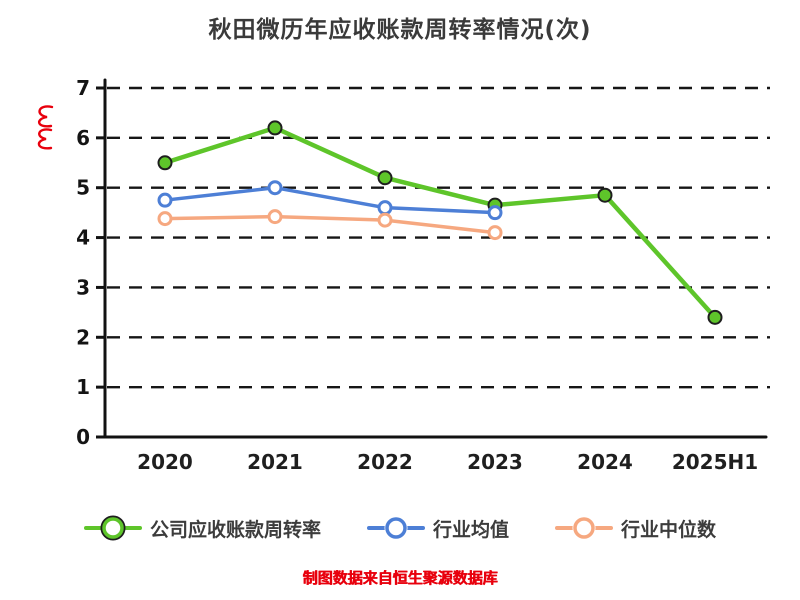 Image resolution: width=800 pixels, height=600 pixels. Describe the element at coordinates (112, 528) in the screenshot. I see `legend-marker-company` at that location.